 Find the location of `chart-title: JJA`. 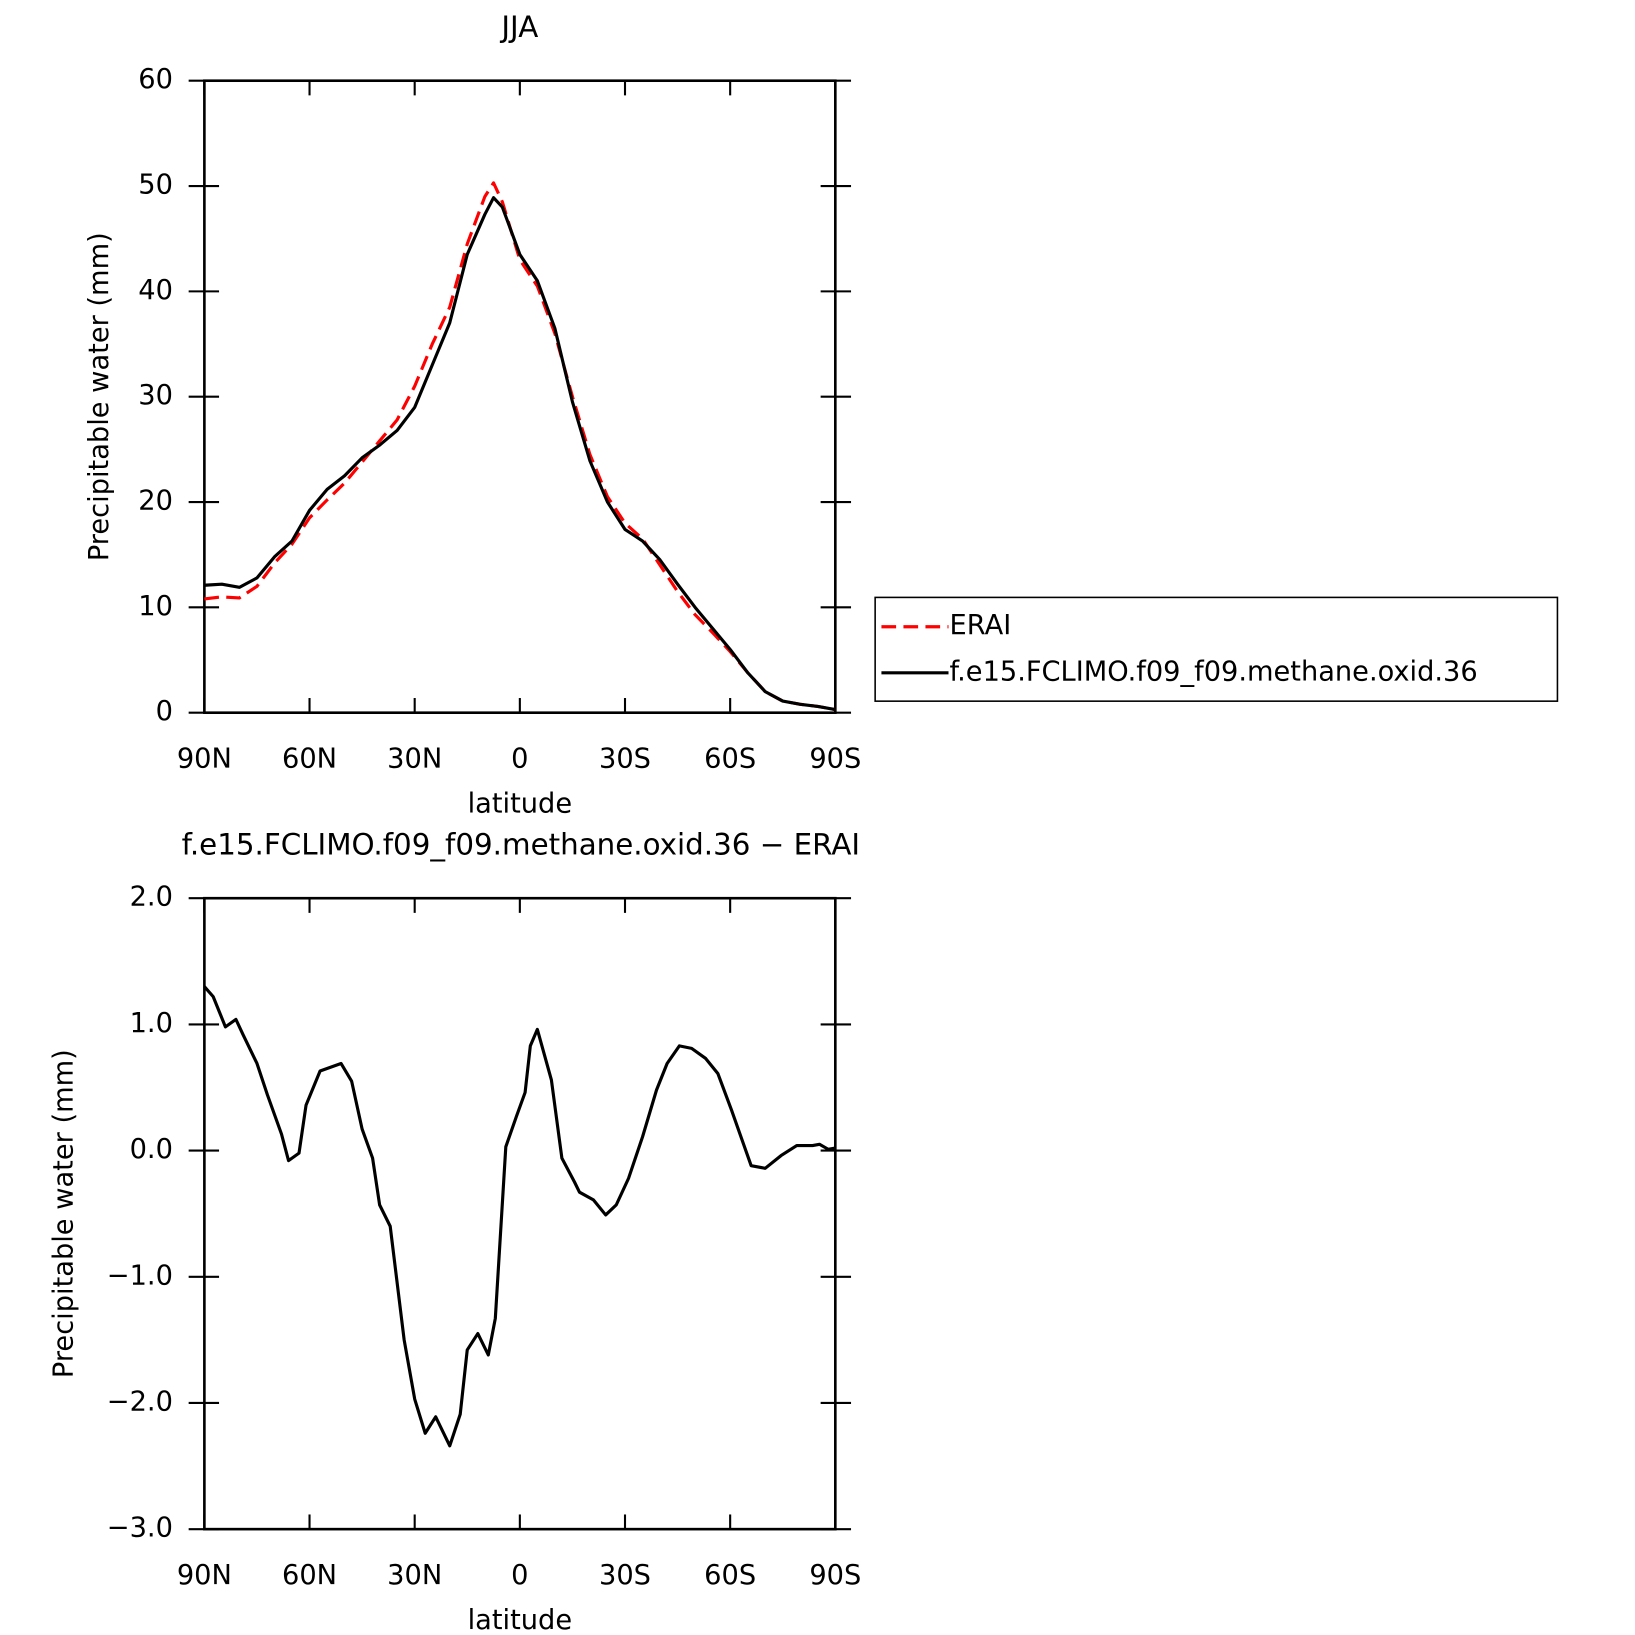

chart-title: JJA is located at coordinates (518, 27).